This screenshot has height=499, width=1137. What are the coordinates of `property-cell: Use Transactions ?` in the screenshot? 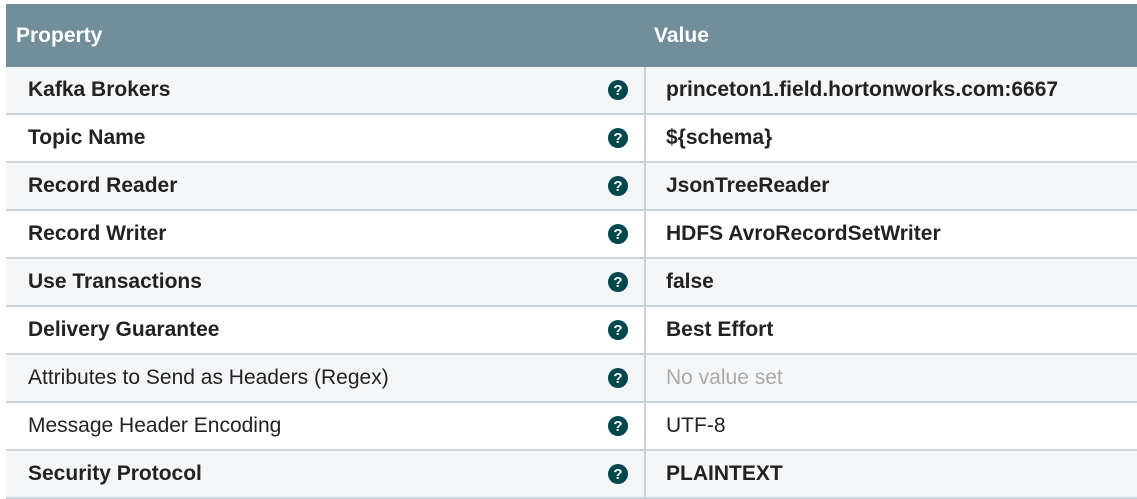 It's located at (326, 282).